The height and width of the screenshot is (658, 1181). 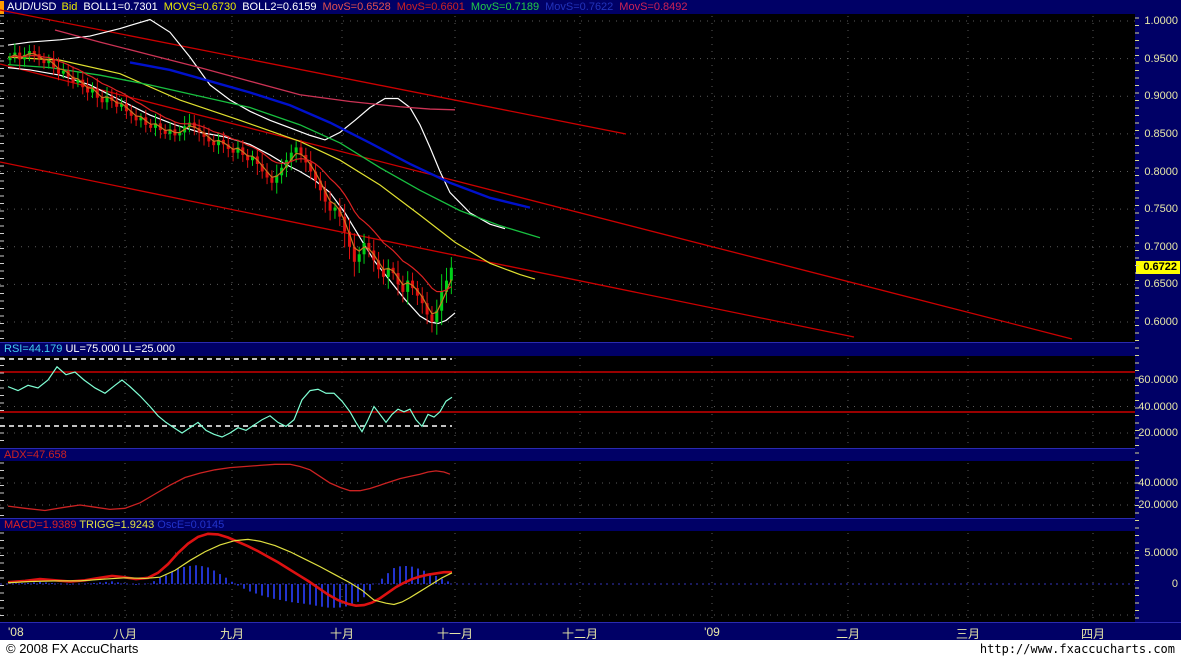 I want to click on ma-blue, so click(x=330, y=135).